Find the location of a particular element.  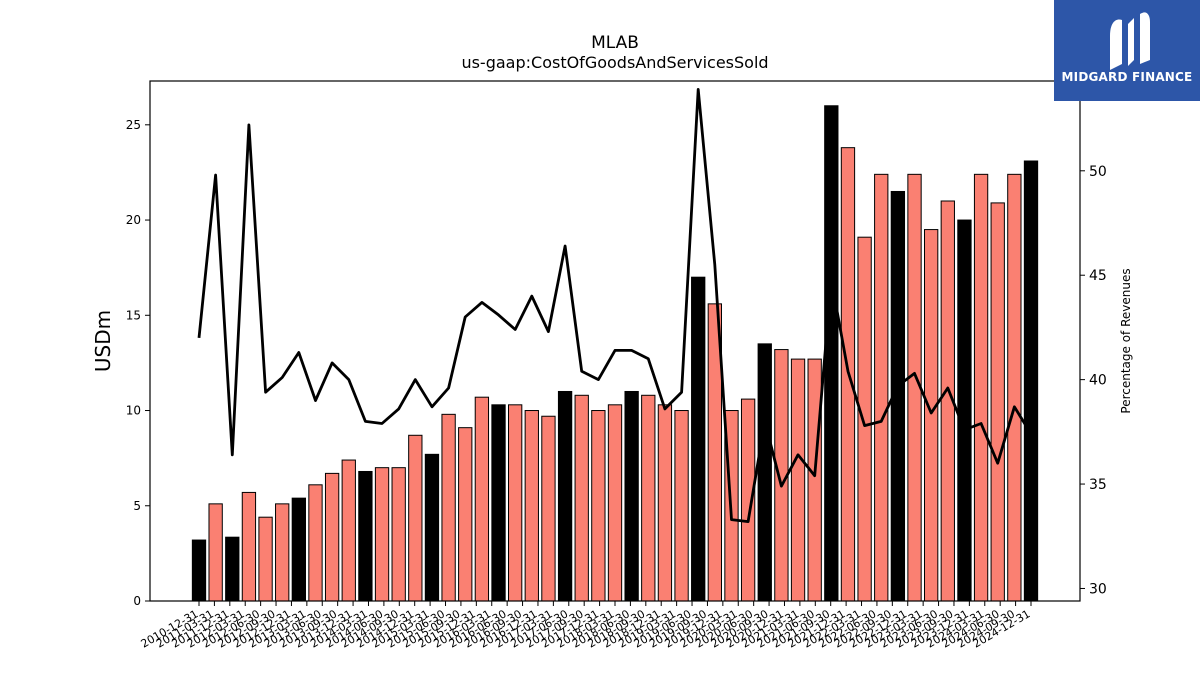

logo-text: MIDGARD FINANCE is located at coordinates (1127, 77).